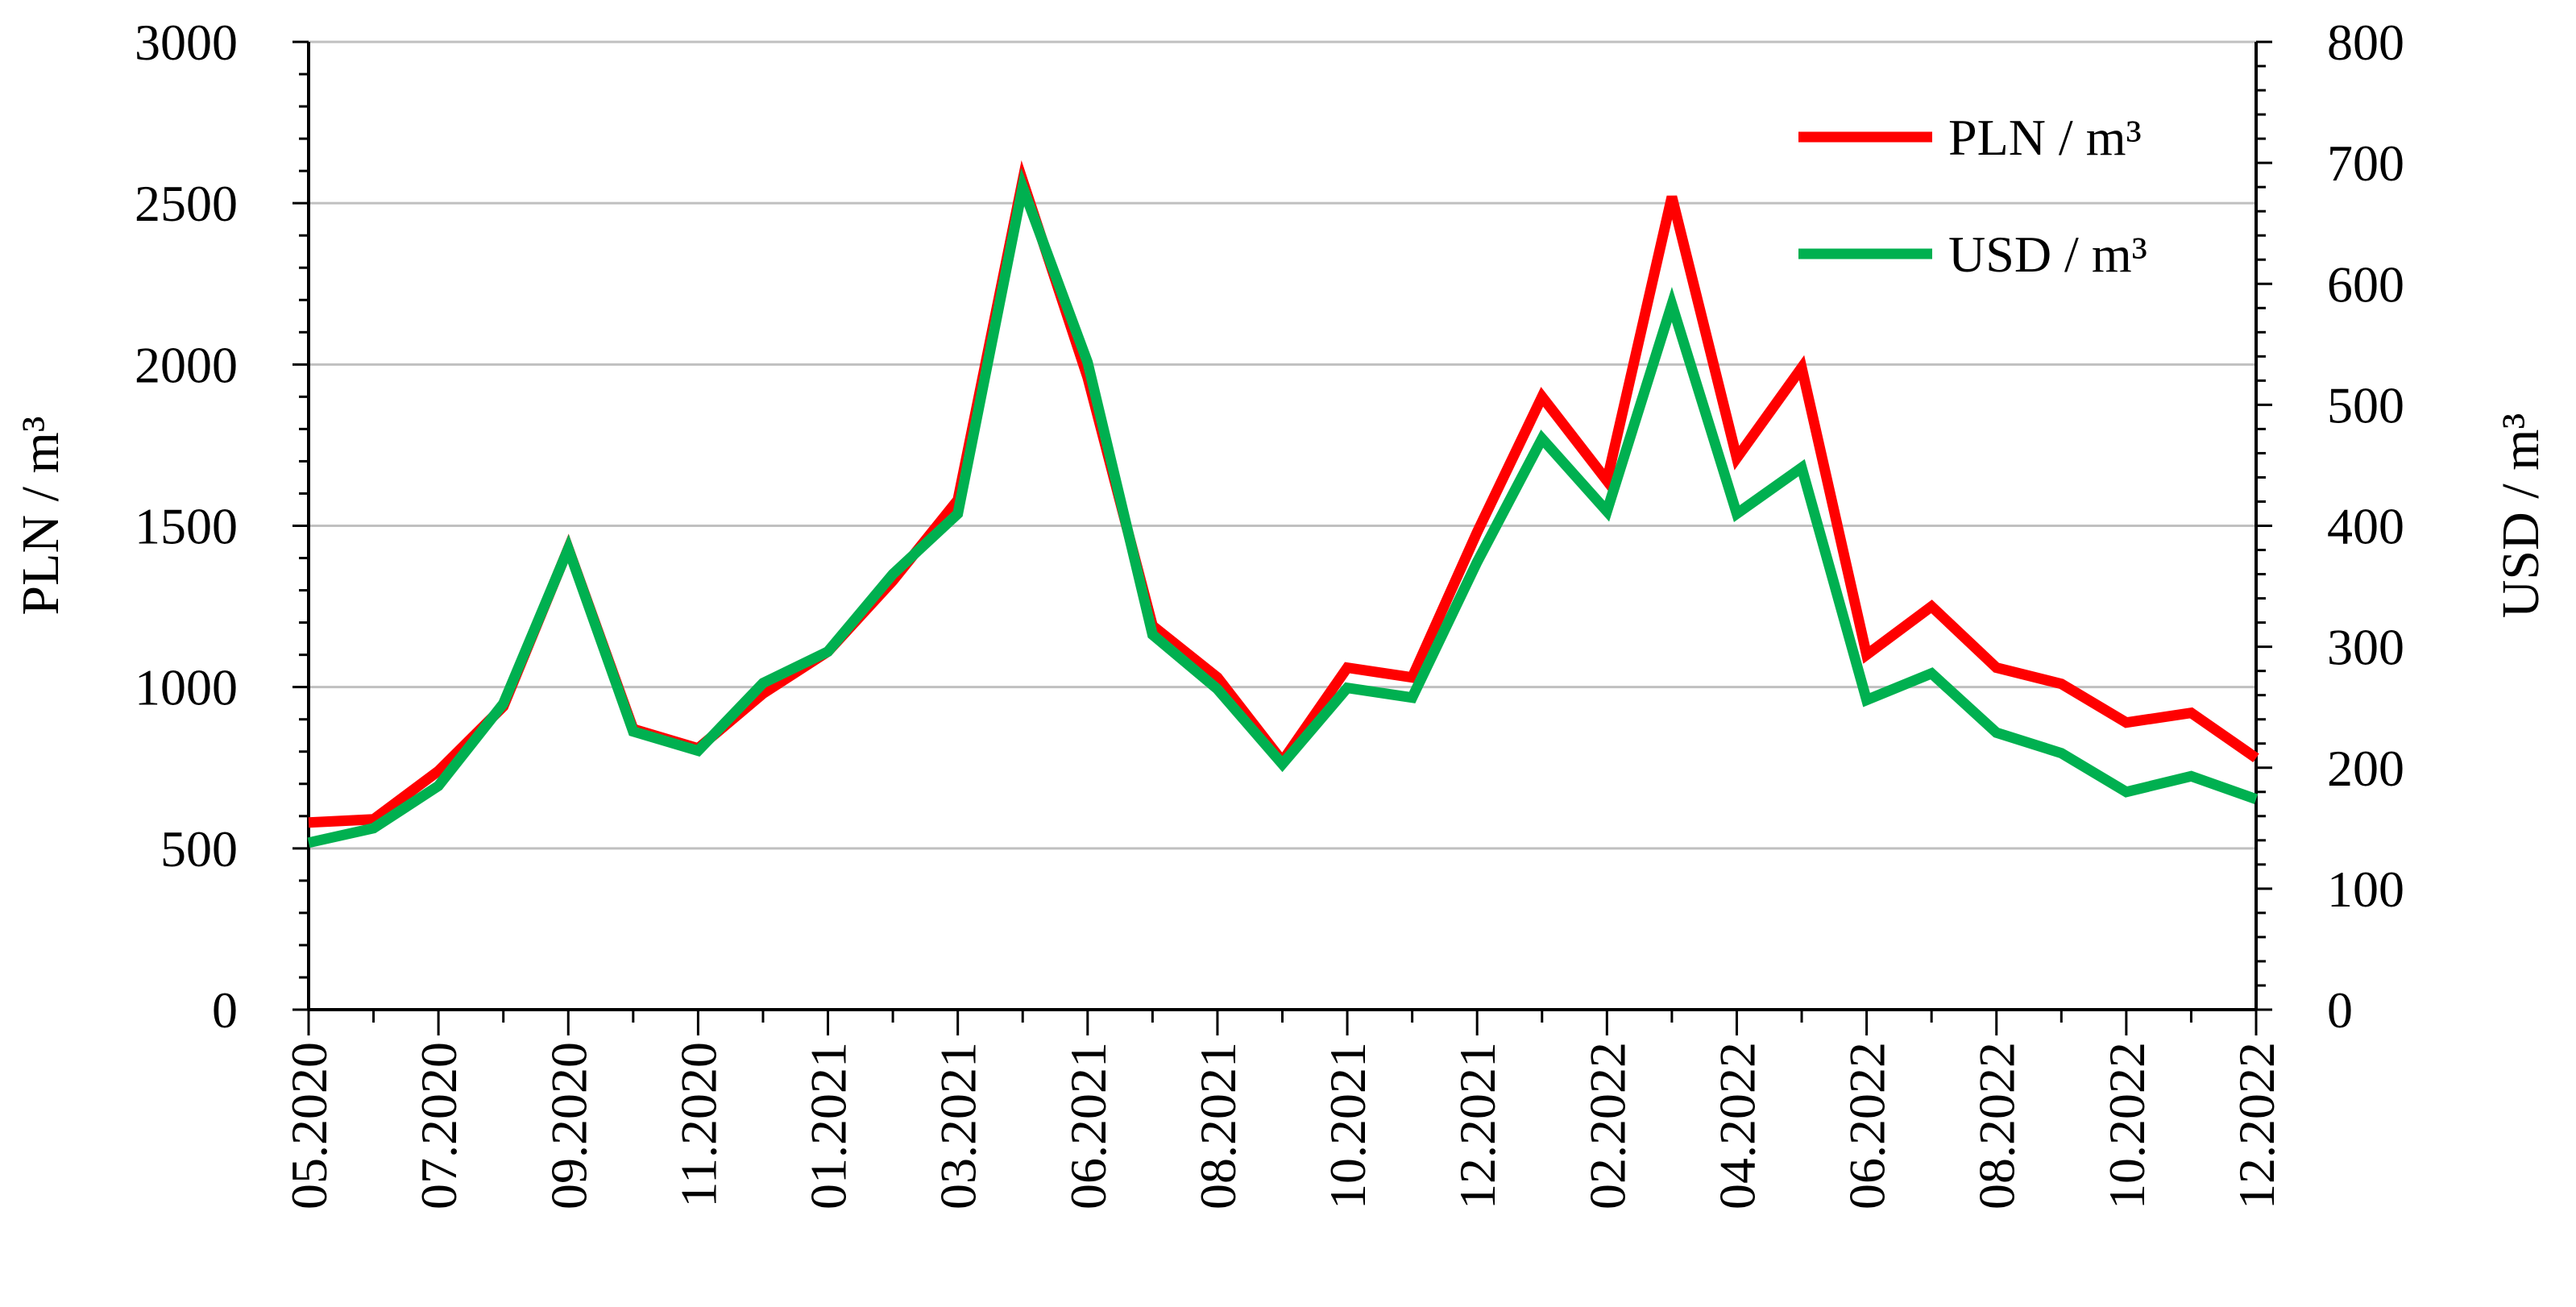  Describe the element at coordinates (2126, 1125) in the screenshot. I see `x-tick-label: 10.2022` at that location.